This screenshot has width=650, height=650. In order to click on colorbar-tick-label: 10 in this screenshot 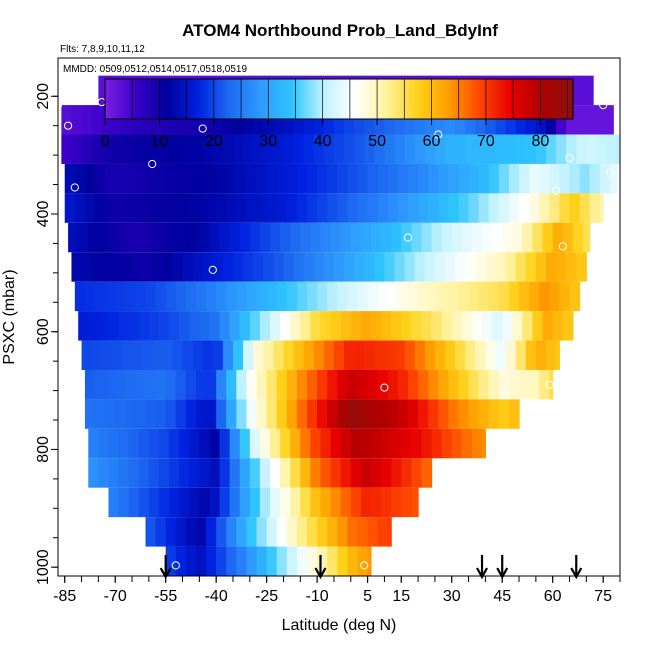, I will do `click(160, 141)`.